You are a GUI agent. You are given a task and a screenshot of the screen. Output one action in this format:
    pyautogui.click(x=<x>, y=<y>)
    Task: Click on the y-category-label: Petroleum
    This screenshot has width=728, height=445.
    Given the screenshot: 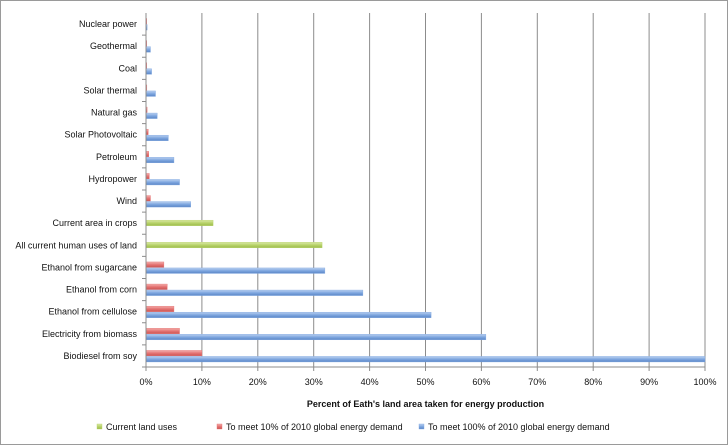 What is the action you would take?
    pyautogui.click(x=116, y=157)
    